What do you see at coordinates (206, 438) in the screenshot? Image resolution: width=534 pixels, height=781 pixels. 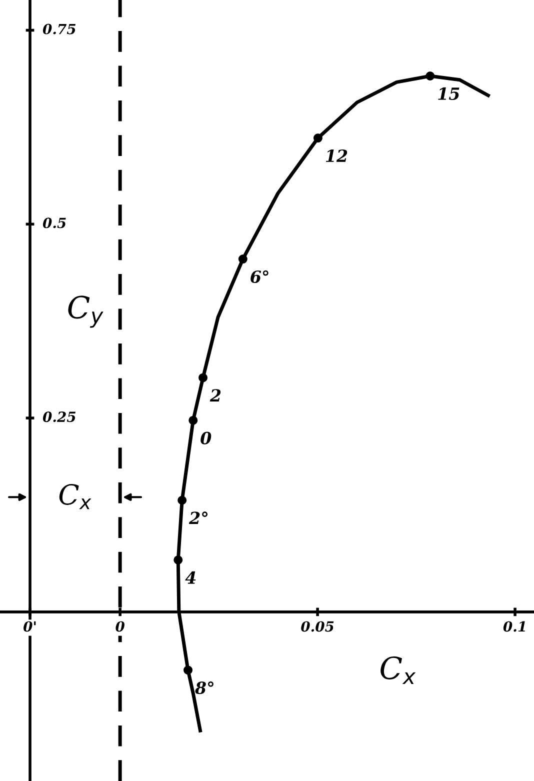 I see `annotation: 0` at bounding box center [206, 438].